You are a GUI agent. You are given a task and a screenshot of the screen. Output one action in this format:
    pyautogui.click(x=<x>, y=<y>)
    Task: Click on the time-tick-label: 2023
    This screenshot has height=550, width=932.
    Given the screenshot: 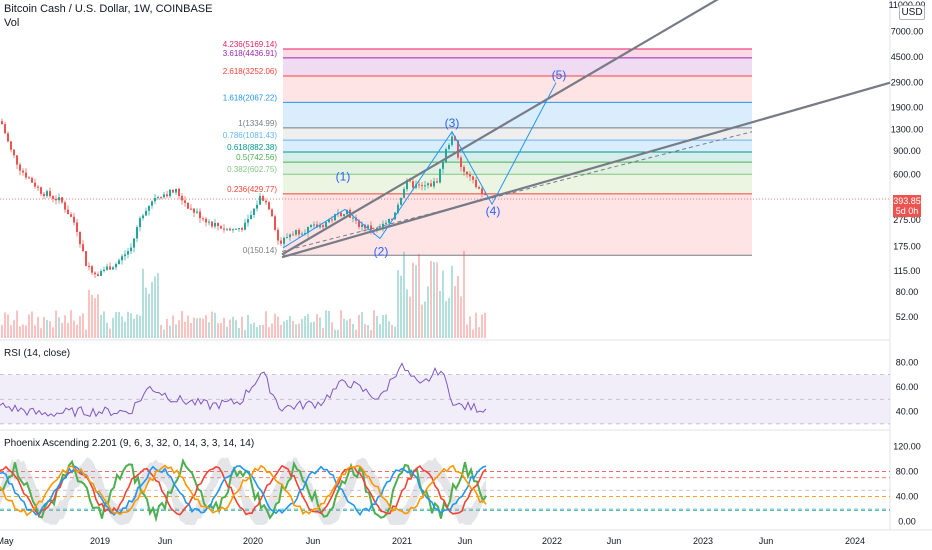 What is the action you would take?
    pyautogui.click(x=703, y=541)
    